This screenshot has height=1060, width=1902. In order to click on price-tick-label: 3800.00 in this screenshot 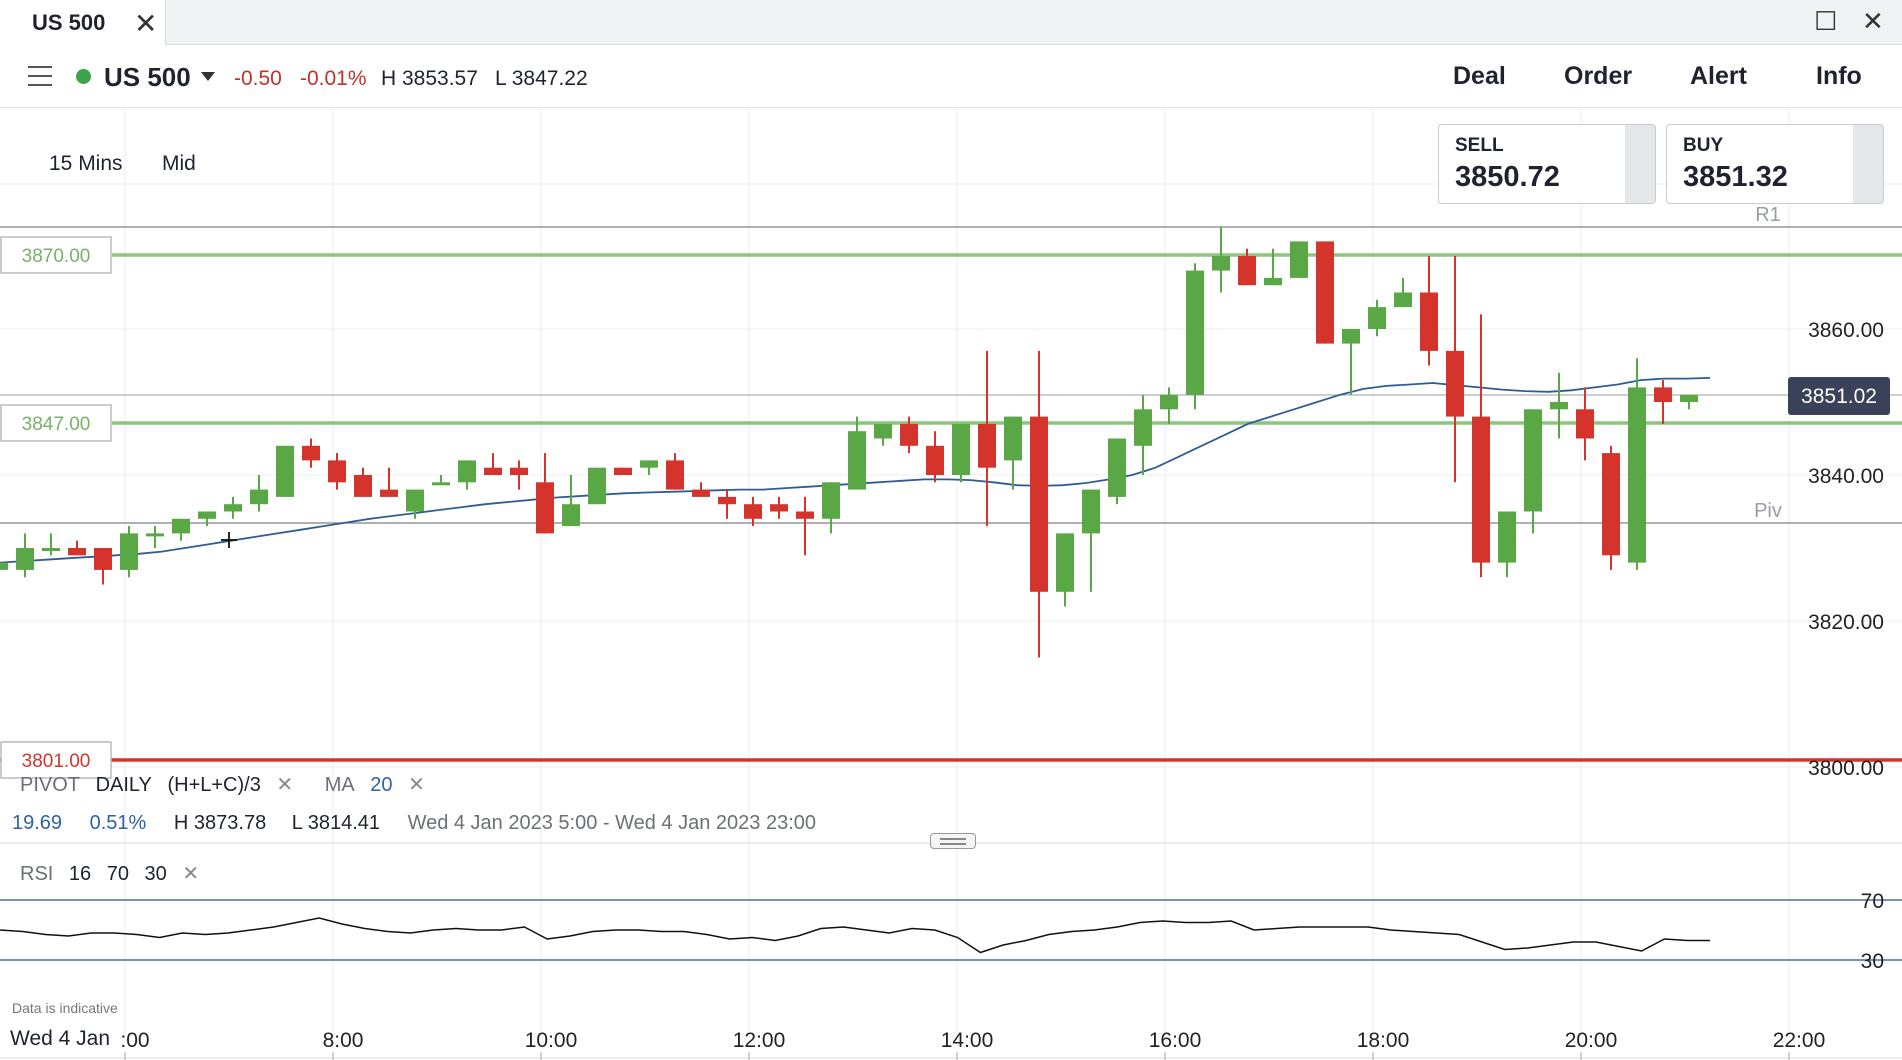, I will do `click(1846, 768)`.